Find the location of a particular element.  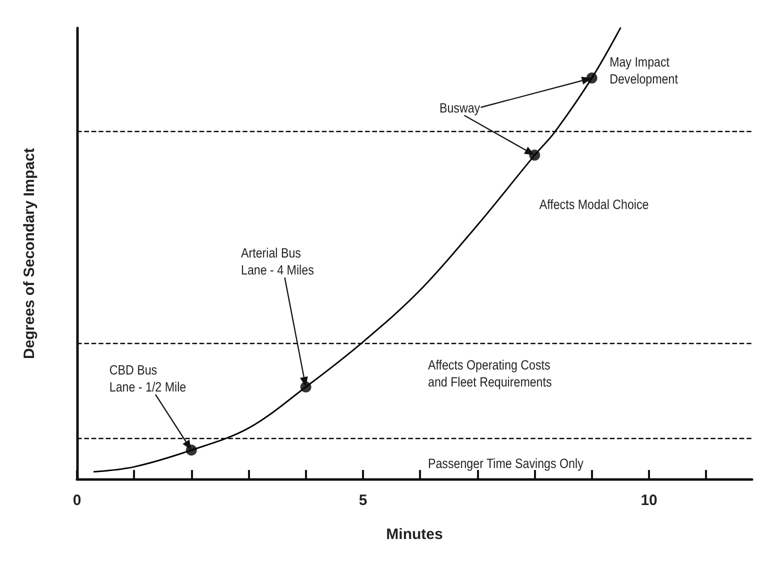

annotation: Busway is located at coordinates (460, 108).